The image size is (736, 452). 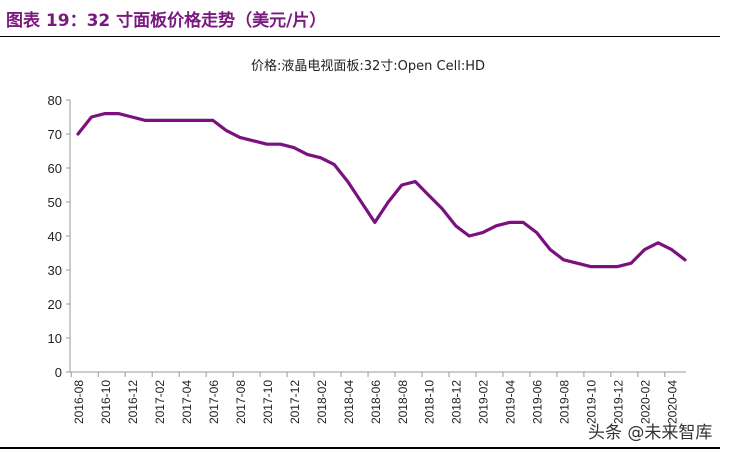 What do you see at coordinates (55, 134) in the screenshot?
I see `y-tick-label: 70` at bounding box center [55, 134].